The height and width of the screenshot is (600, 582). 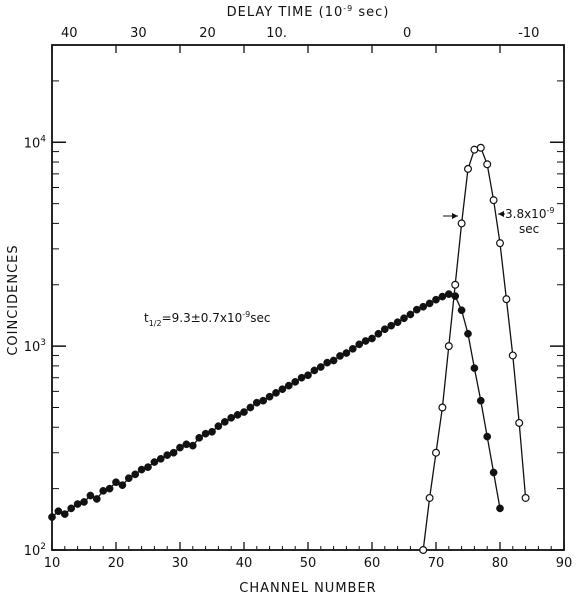 What do you see at coordinates (276, 33) in the screenshot?
I see `top-tick-label: 10.` at bounding box center [276, 33].